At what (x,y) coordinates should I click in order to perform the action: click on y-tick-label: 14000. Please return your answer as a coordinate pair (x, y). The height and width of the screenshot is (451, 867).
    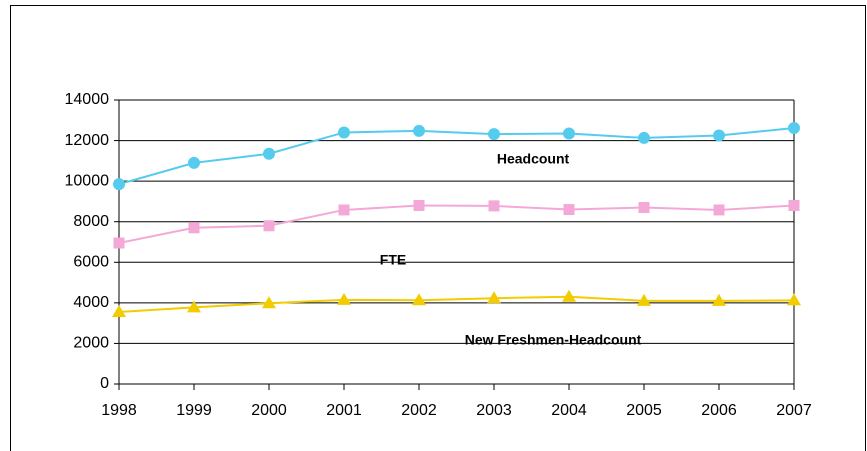
    Looking at the image, I should click on (87, 99).